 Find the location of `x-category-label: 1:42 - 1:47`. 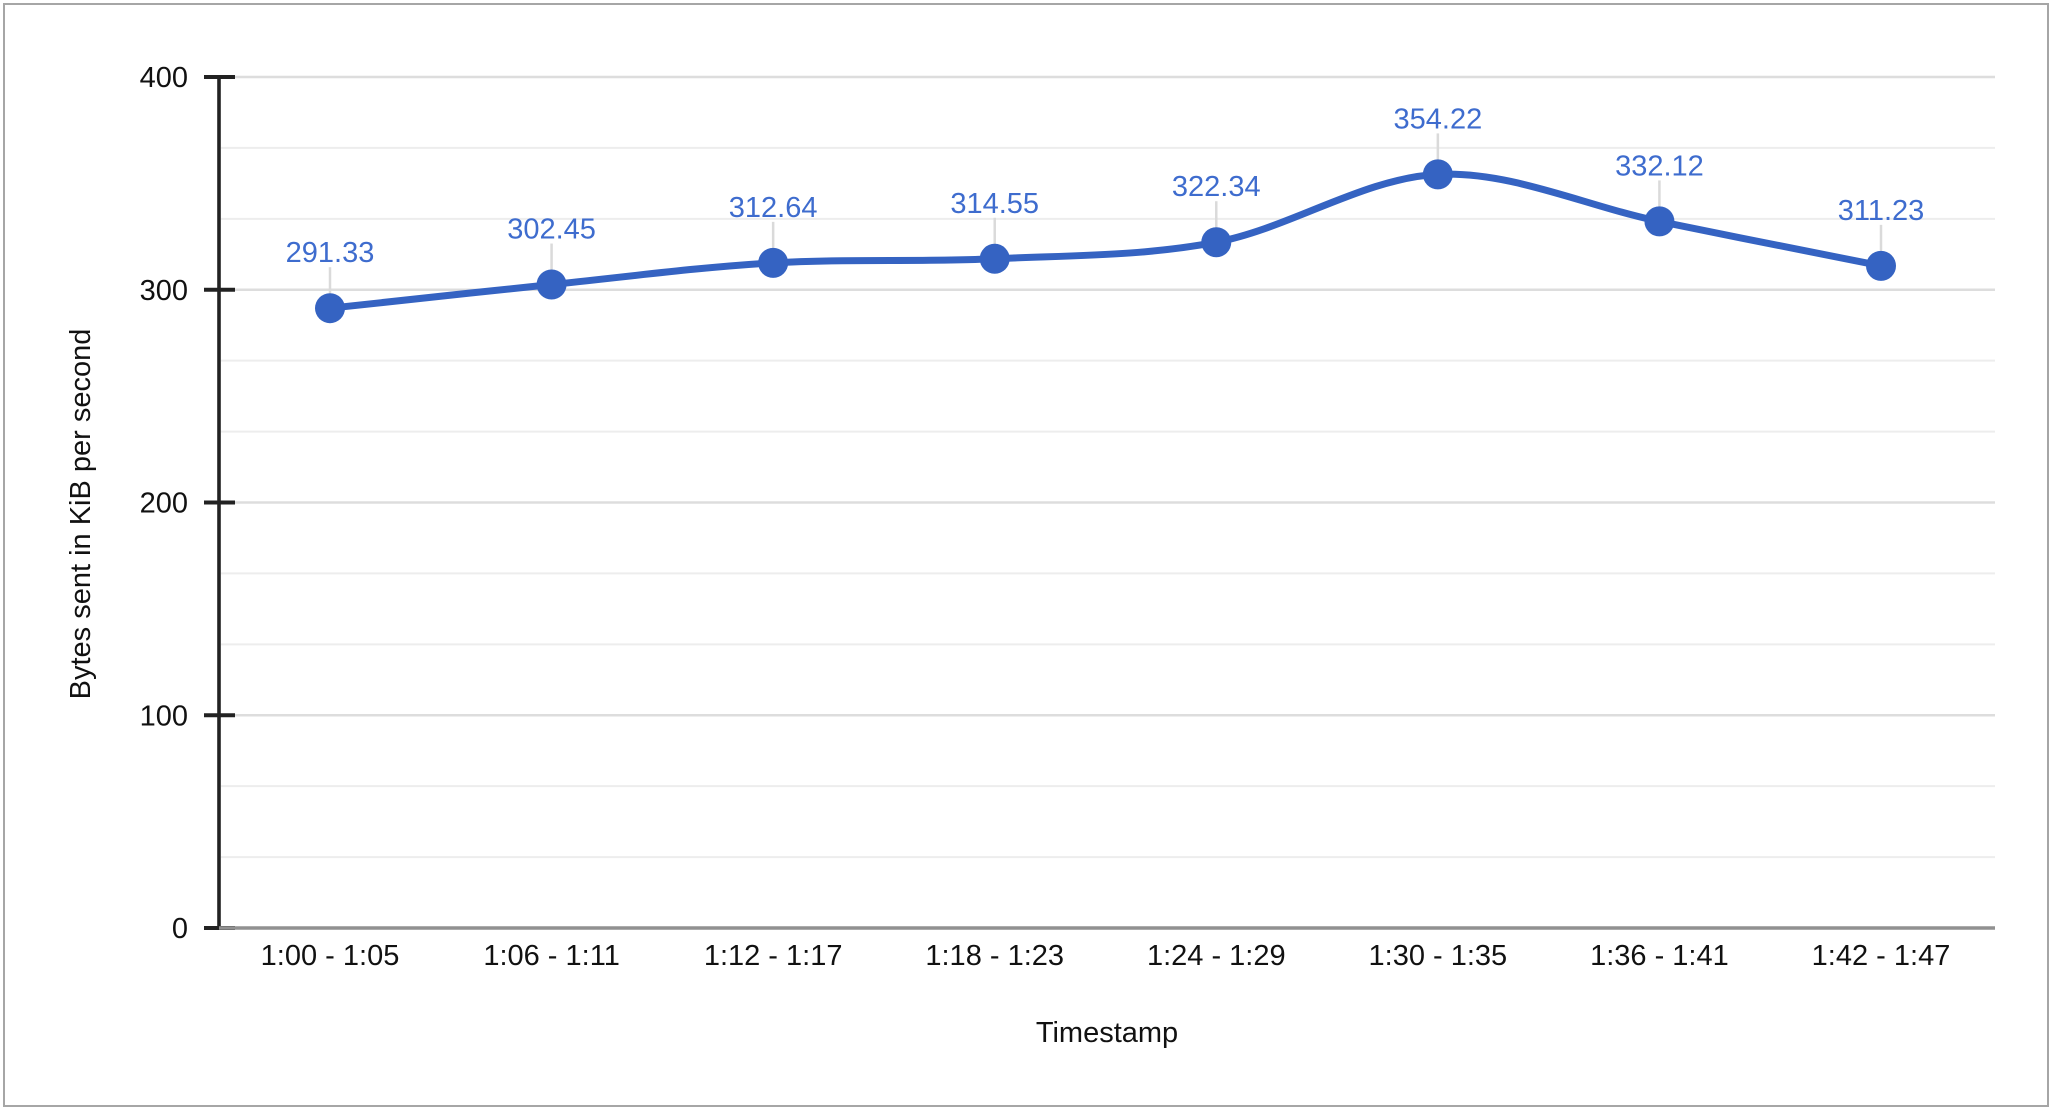

x-category-label: 1:42 - 1:47 is located at coordinates (1881, 956).